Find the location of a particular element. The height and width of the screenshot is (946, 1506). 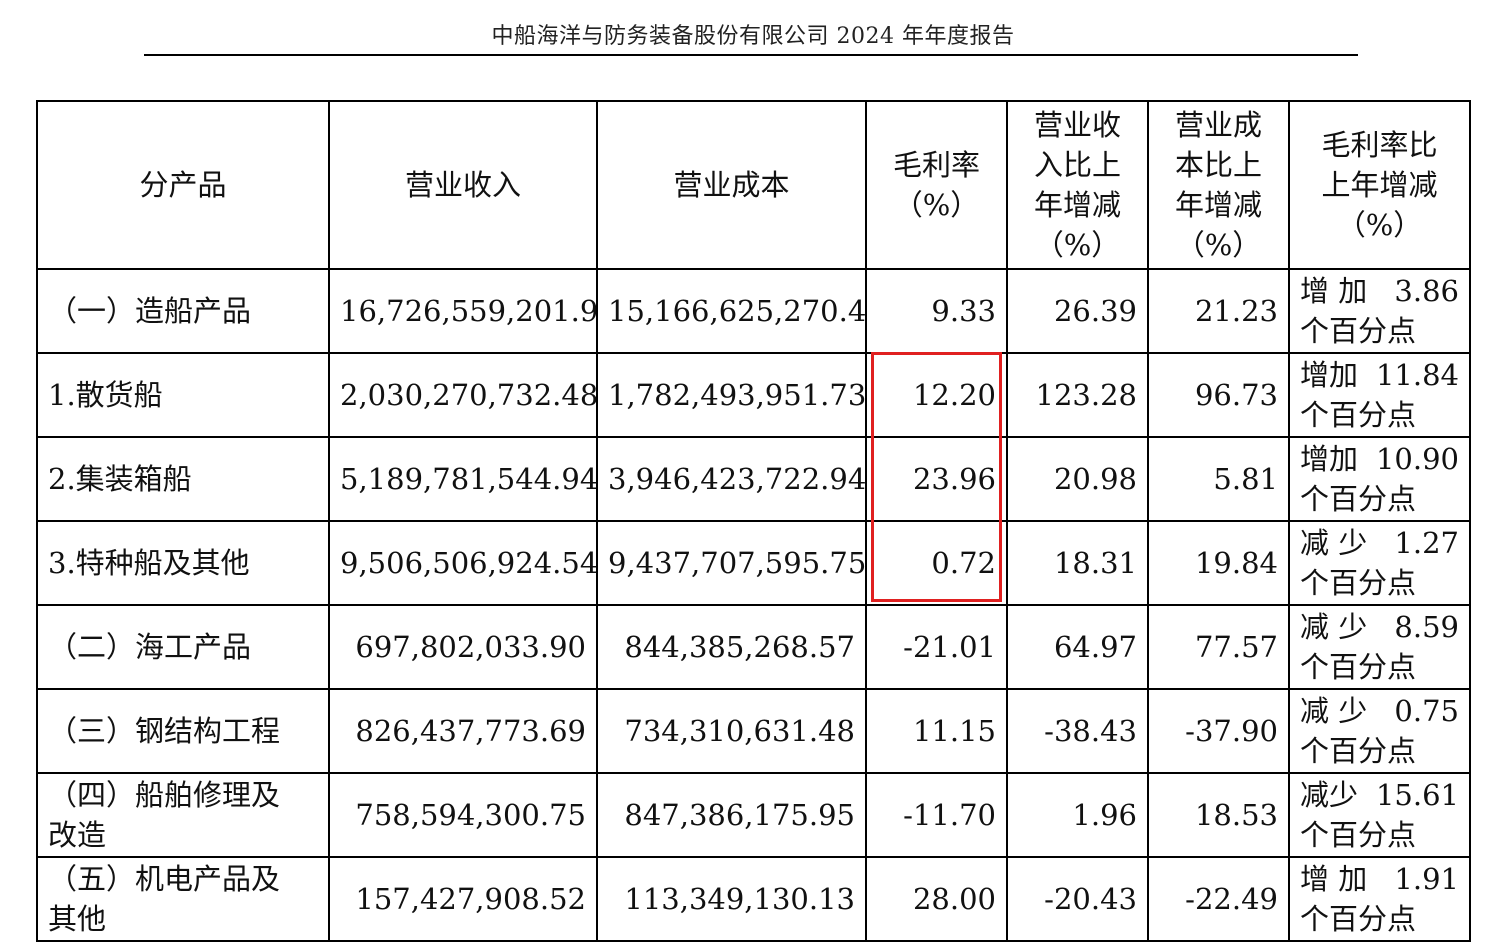

cell-gross-margin: 11.15 is located at coordinates (936, 731).